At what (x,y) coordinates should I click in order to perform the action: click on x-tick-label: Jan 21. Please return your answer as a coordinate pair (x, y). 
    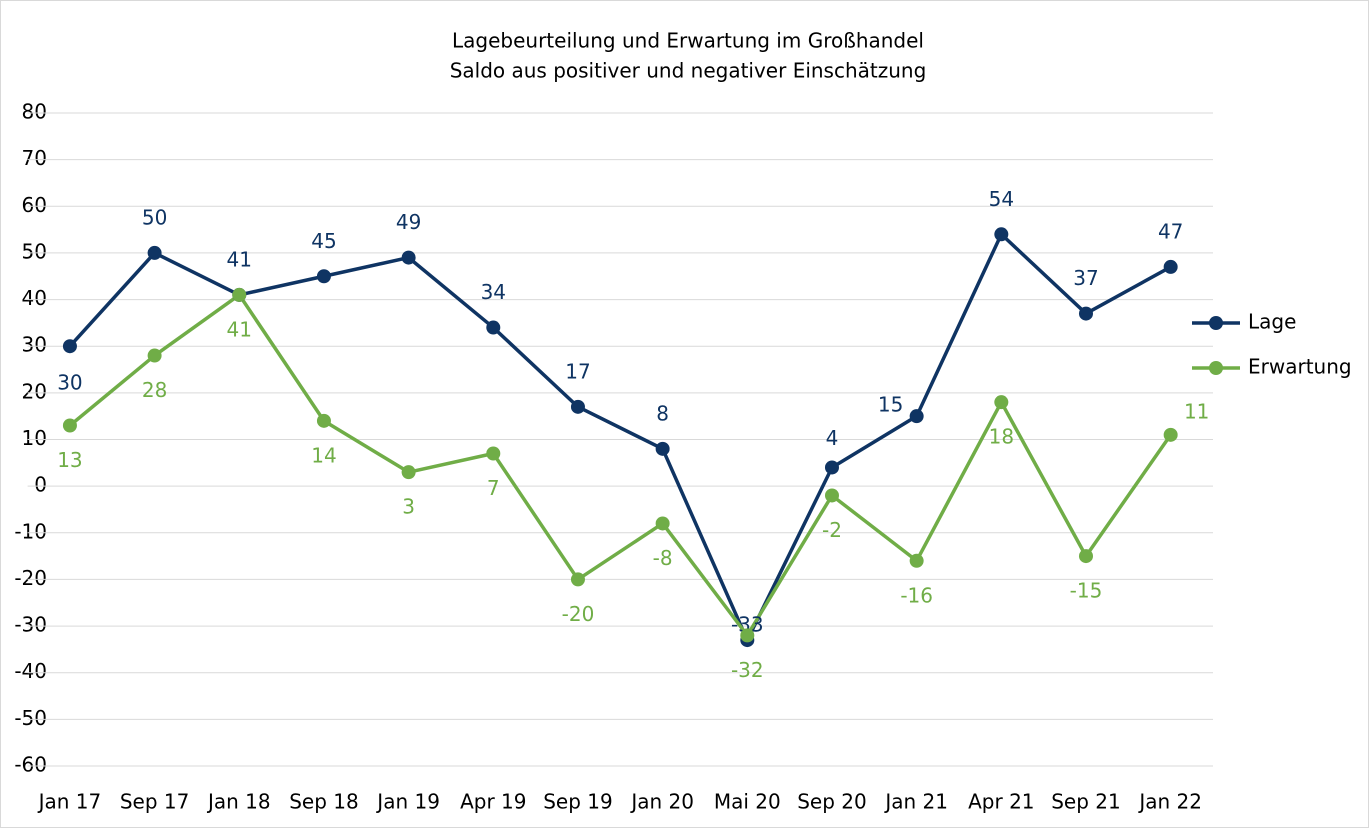
    Looking at the image, I should click on (915, 802).